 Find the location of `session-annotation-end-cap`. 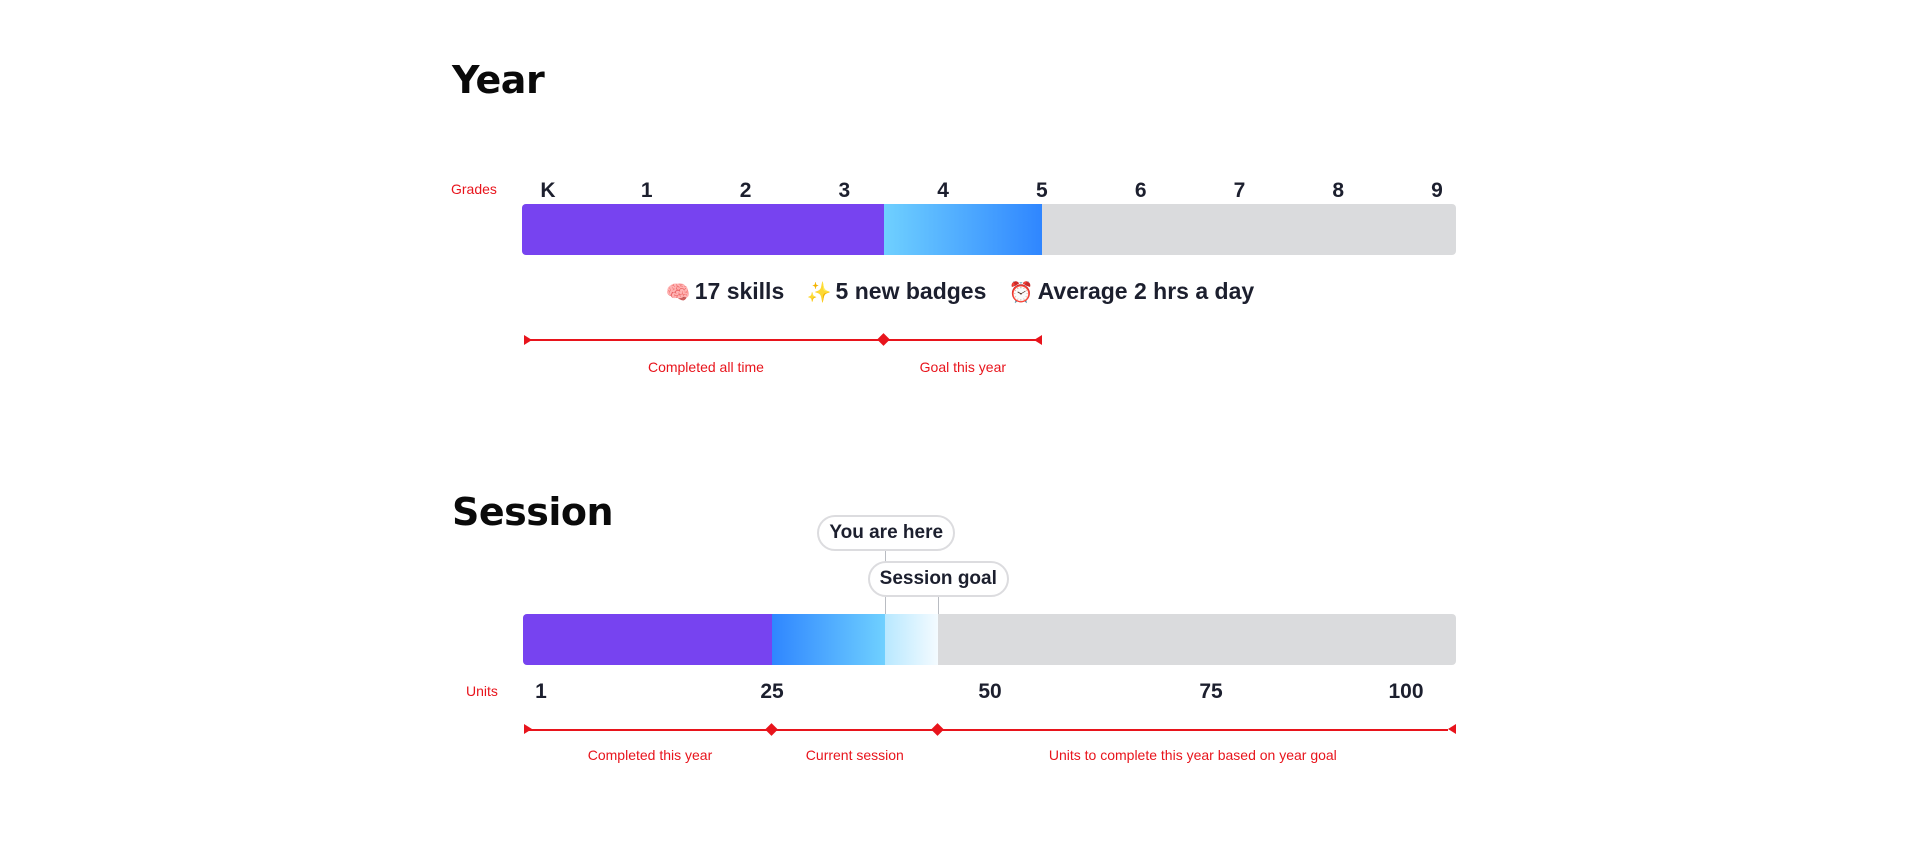

session-annotation-end-cap is located at coordinates (1452, 729).